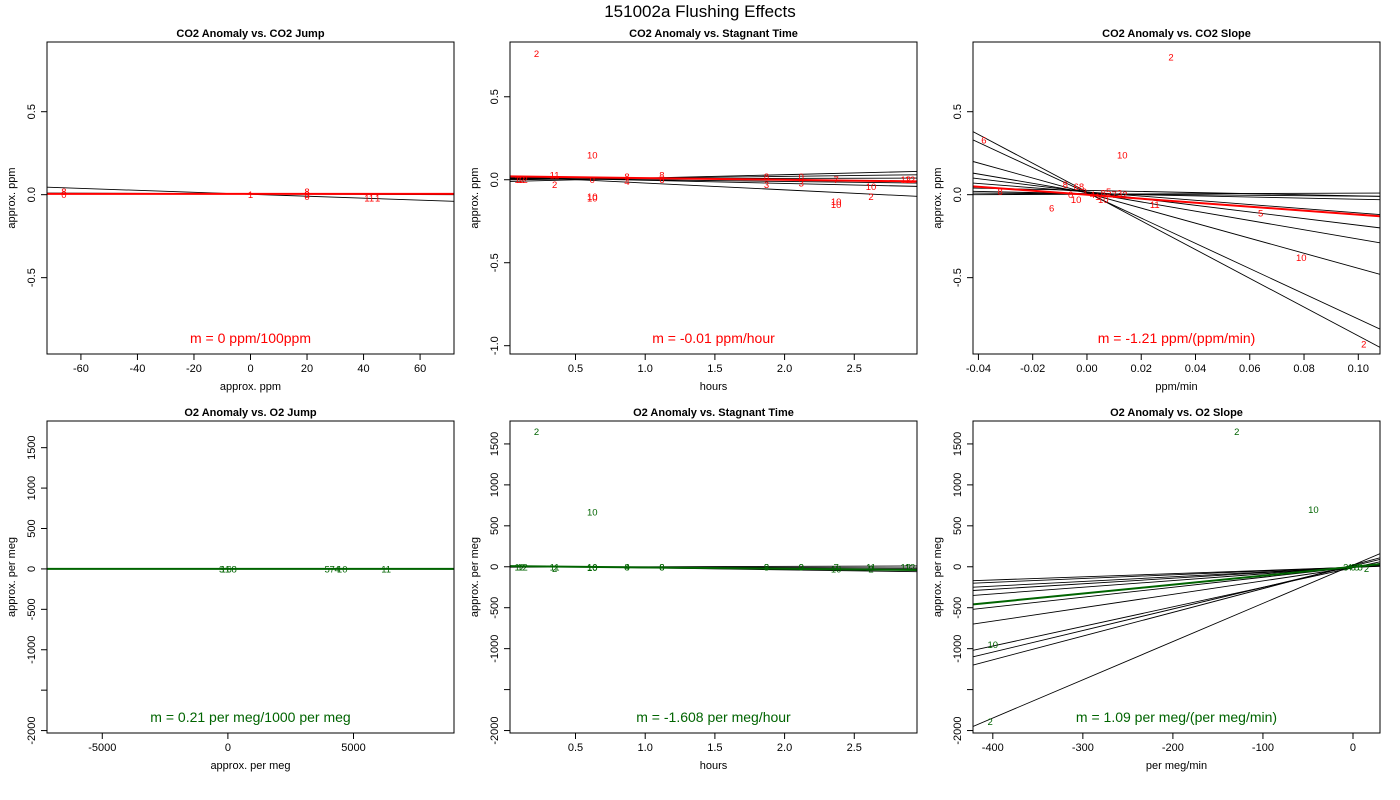 The width and height of the screenshot is (1400, 800). Describe the element at coordinates (137, 369) in the screenshot. I see `x-tick-label: -40` at that location.